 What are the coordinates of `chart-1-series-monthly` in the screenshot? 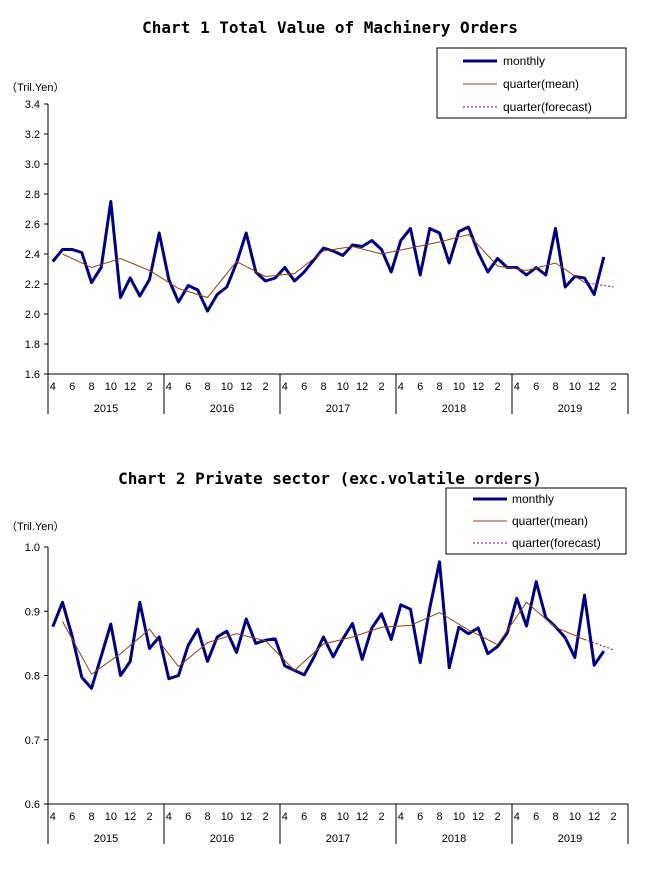 It's located at (328, 256).